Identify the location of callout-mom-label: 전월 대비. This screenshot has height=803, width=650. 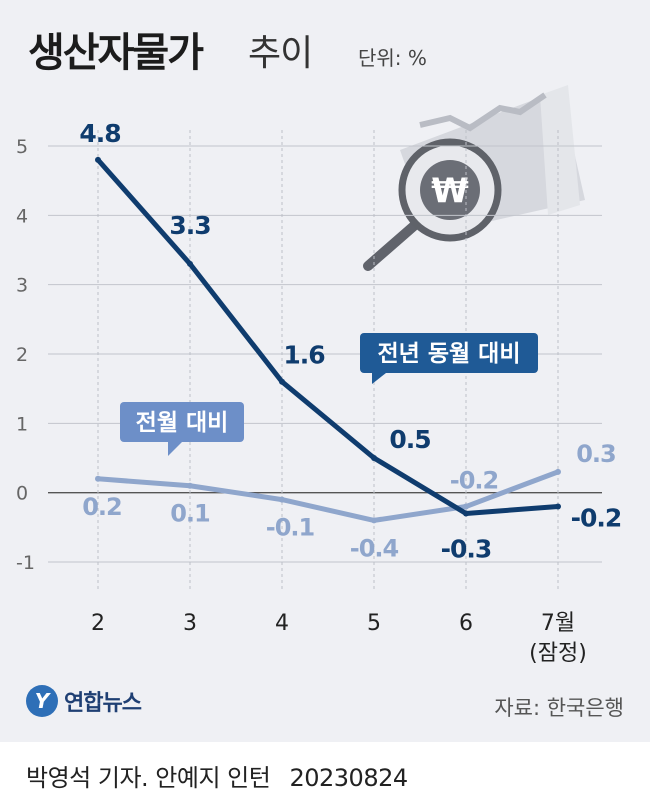
(182, 423).